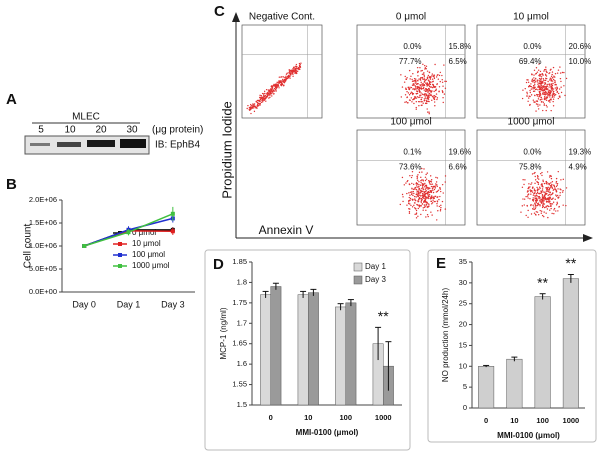  I want to click on panel-label: A, so click(11, 99).